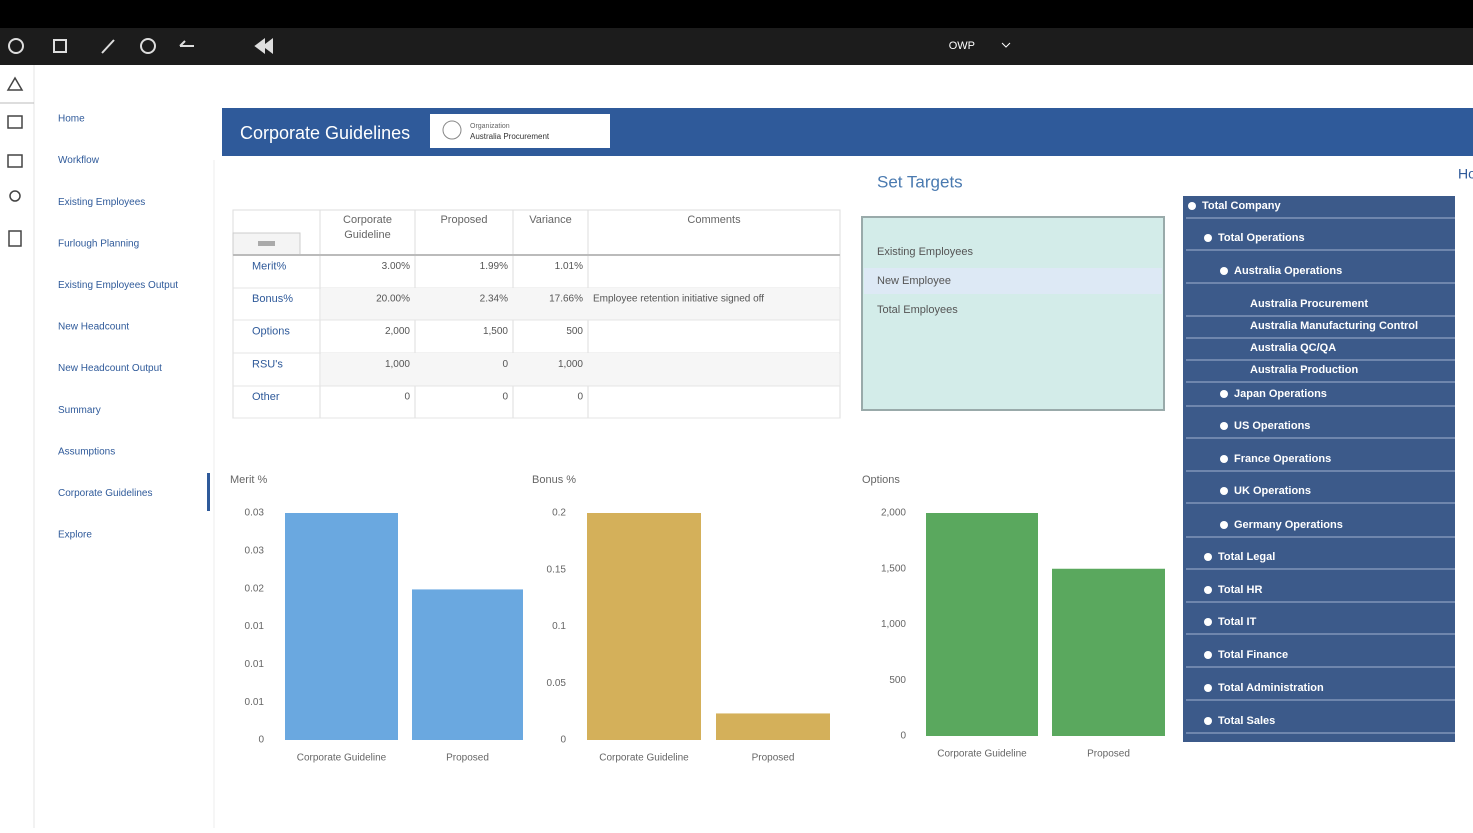  Describe the element at coordinates (79, 410) in the screenshot. I see `nav-item: Summary` at that location.